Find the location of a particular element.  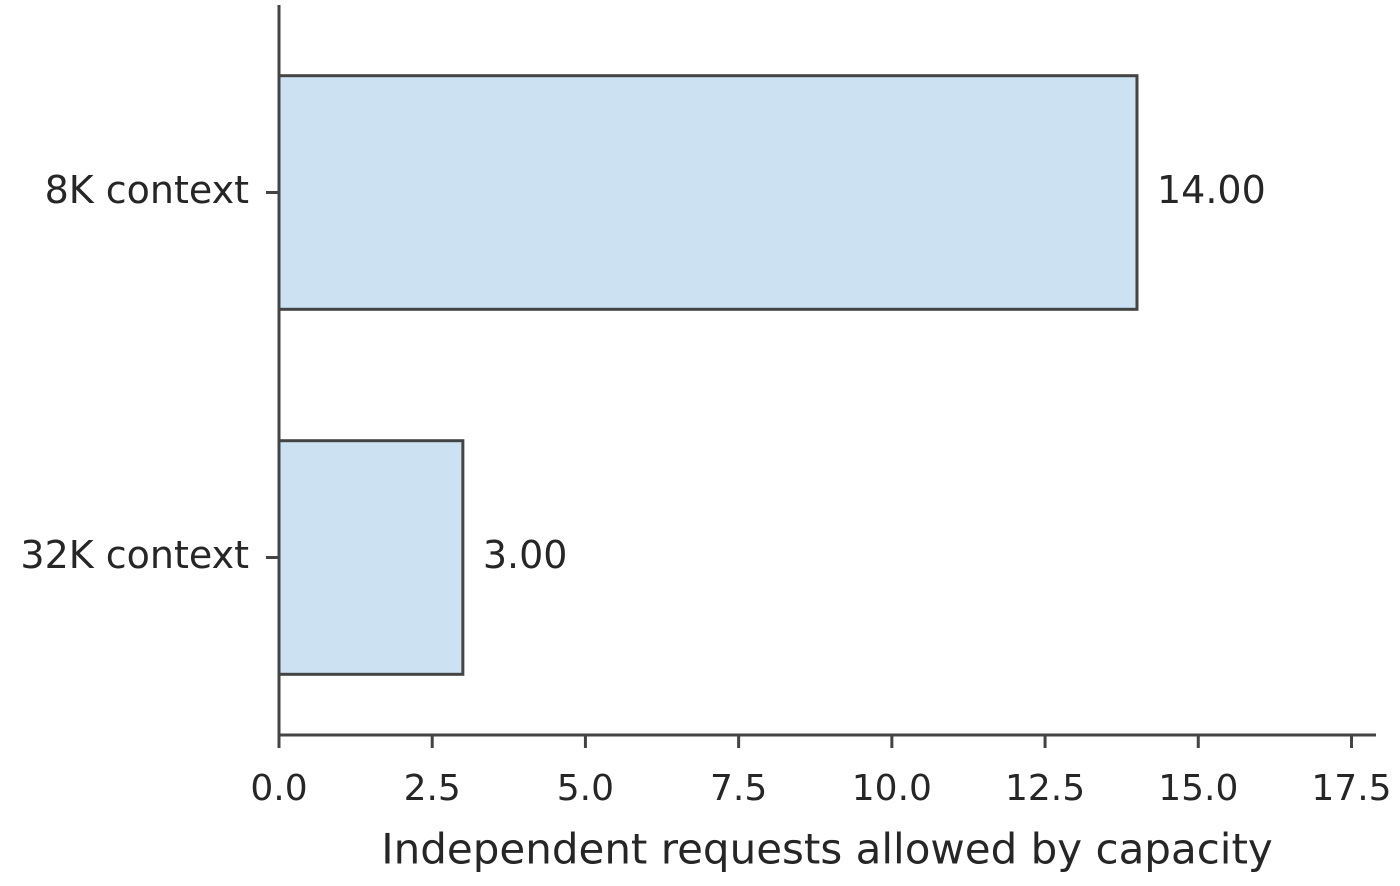

y-tick-label: 8K context is located at coordinates (147, 190).